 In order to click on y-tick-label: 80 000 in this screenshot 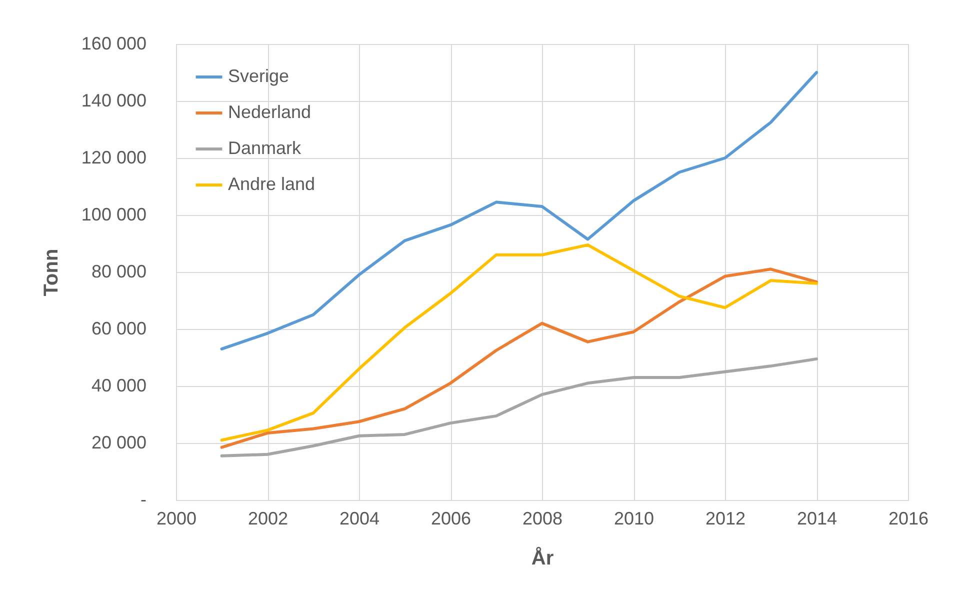, I will do `click(118, 272)`.